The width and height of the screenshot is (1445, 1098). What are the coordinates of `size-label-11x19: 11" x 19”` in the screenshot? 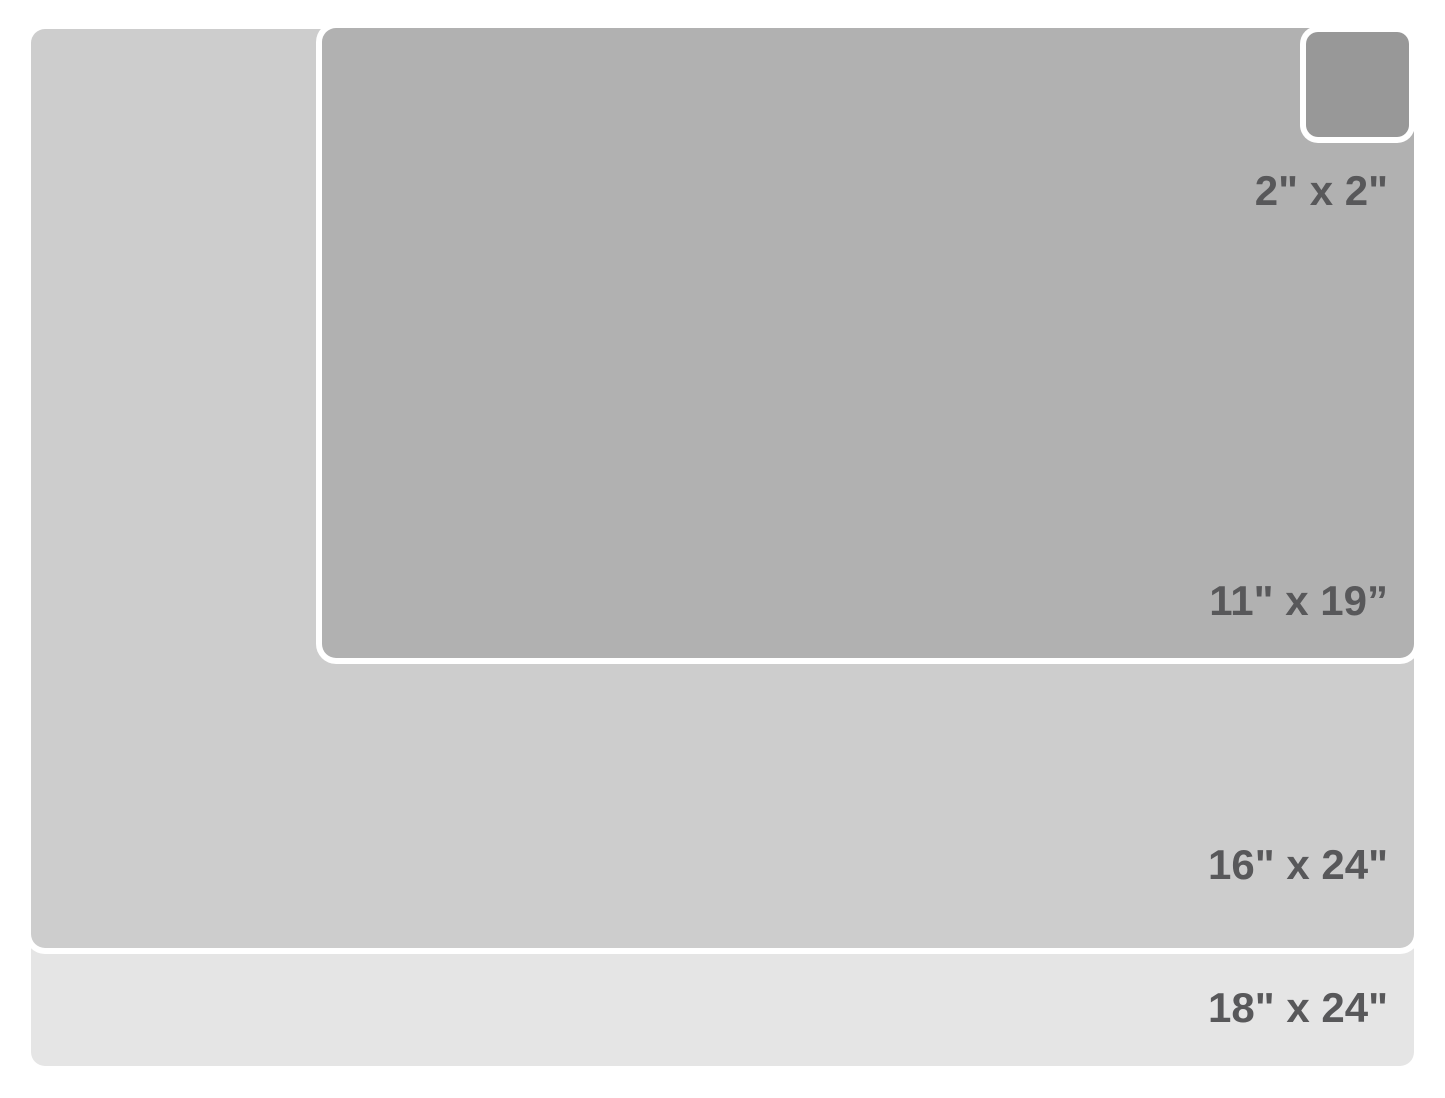 It's located at (1298, 600).